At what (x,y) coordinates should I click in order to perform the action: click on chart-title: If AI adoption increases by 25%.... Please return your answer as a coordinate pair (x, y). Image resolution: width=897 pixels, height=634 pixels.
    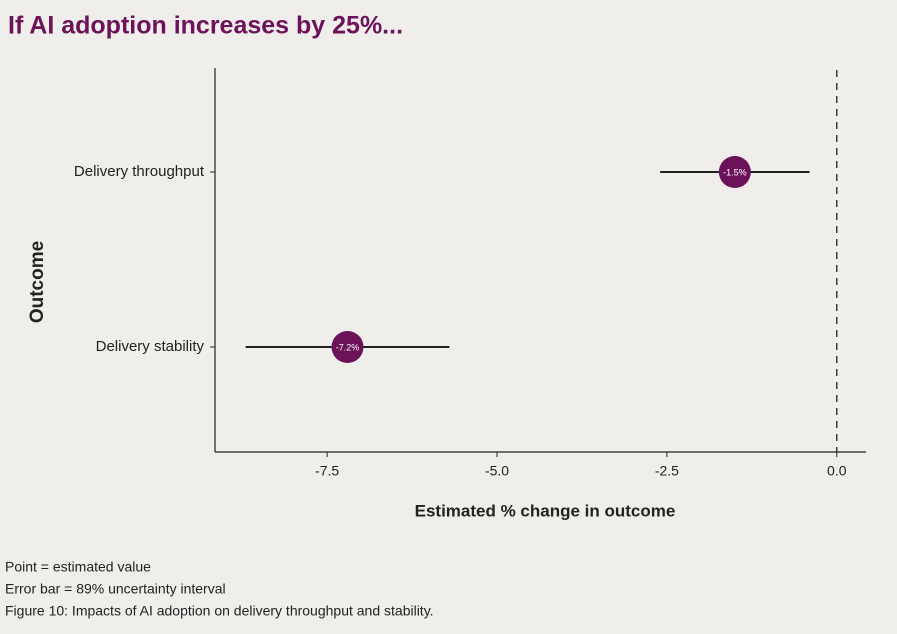
    Looking at the image, I should click on (205, 26).